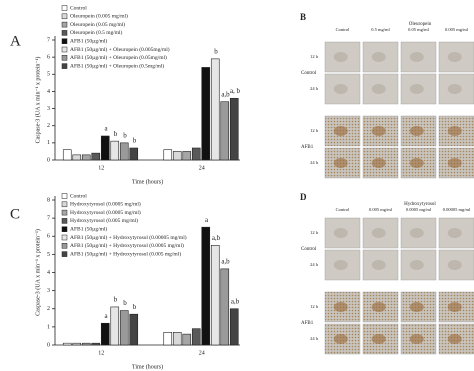 This screenshot has width=474, height=371. Describe the element at coordinates (147, 181) in the screenshot. I see `x-axis-label: Time (hours)` at that location.